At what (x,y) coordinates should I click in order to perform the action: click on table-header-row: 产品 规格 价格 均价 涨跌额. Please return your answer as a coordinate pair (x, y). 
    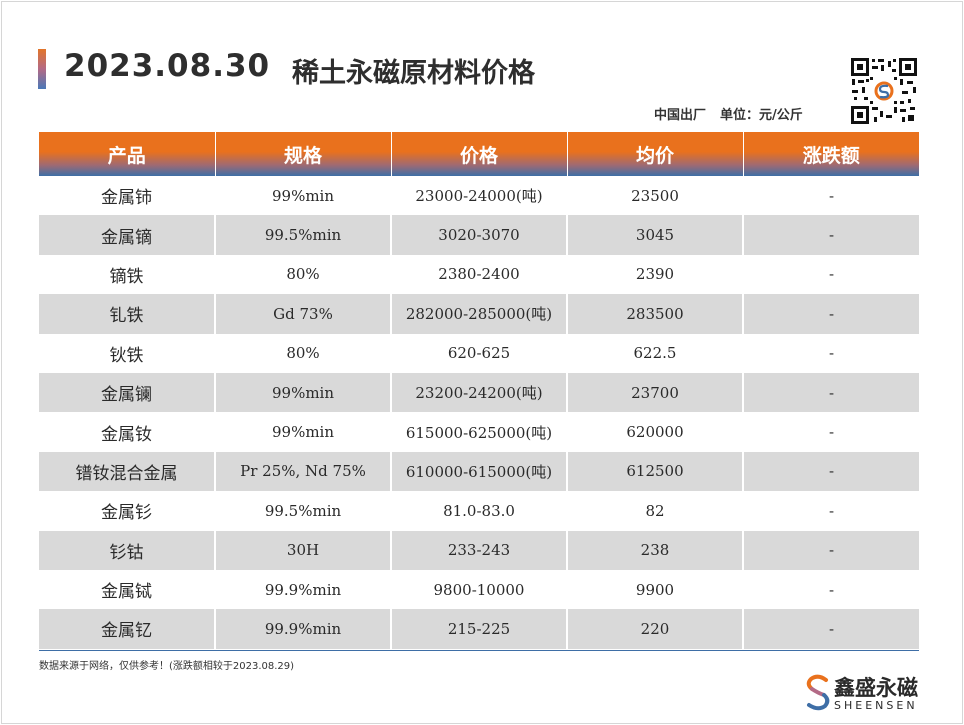
    Looking at the image, I should click on (479, 154).